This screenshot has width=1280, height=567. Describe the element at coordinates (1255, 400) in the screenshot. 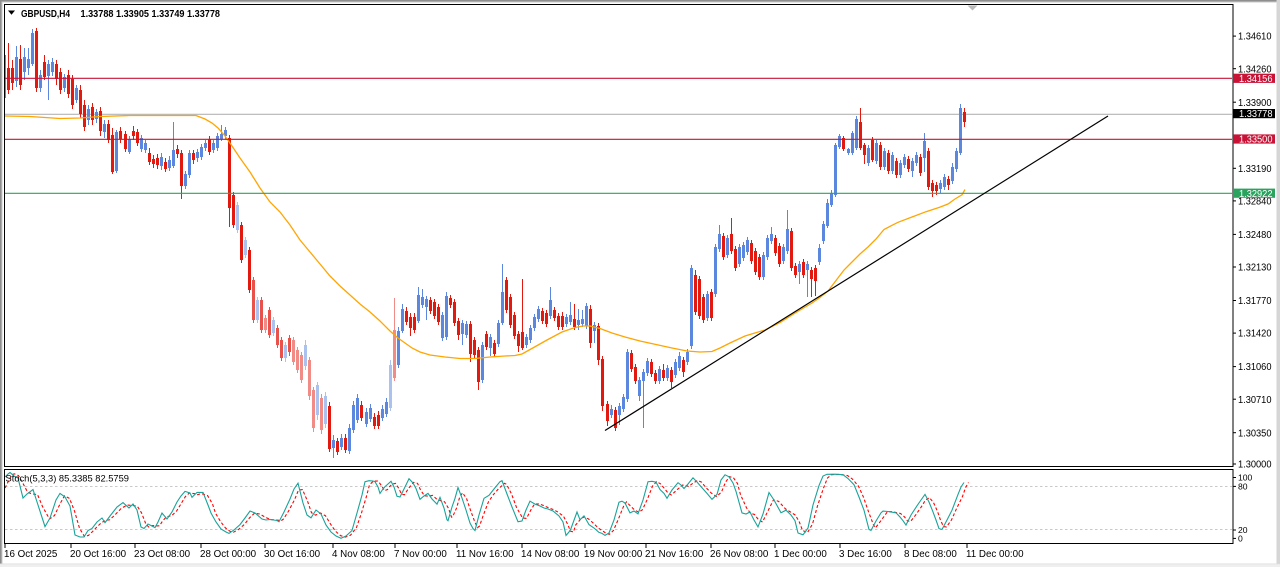

I see `svg-text: 1.30710` at that location.